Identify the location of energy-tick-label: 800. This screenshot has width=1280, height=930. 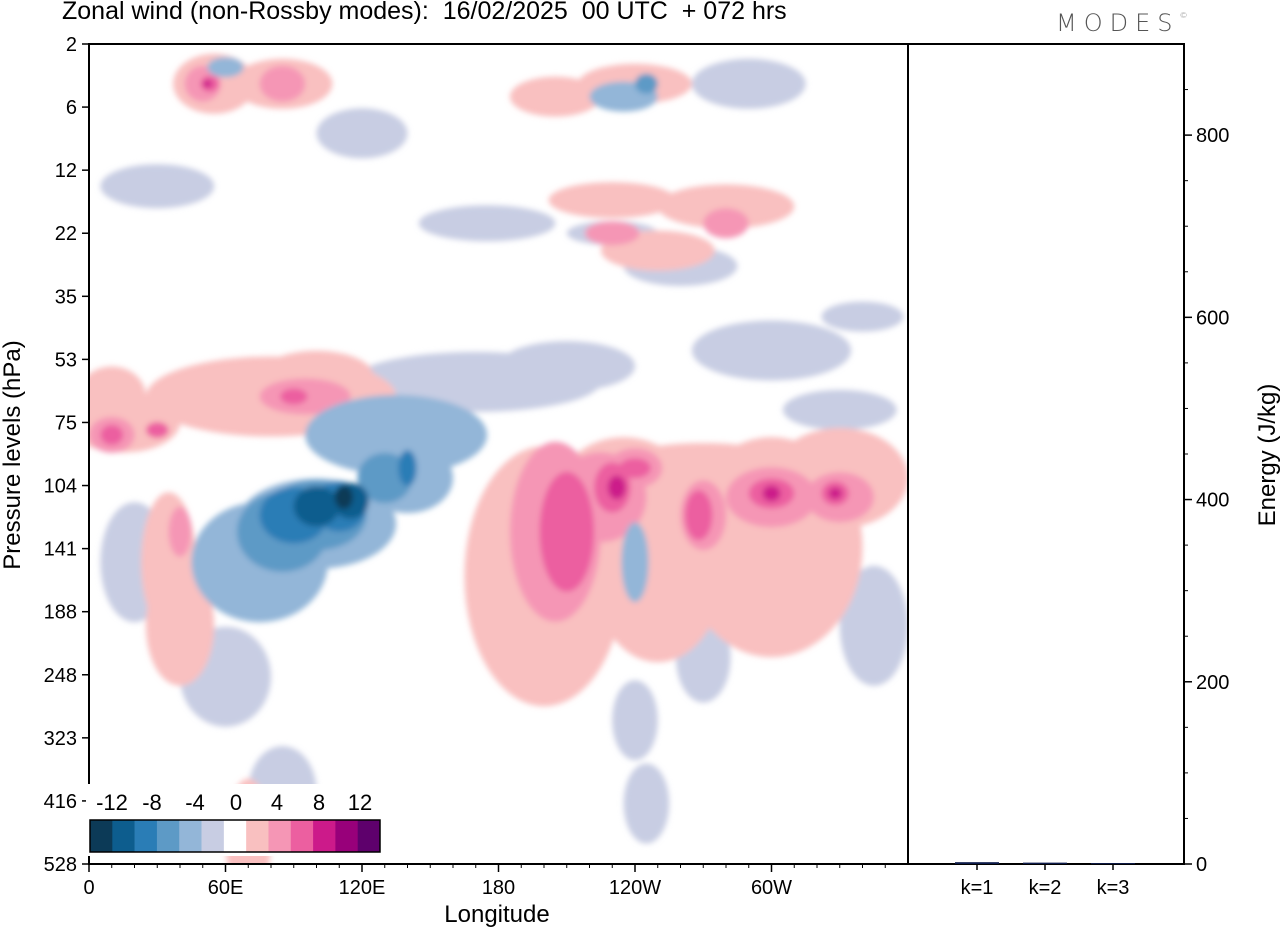
(1212, 136).